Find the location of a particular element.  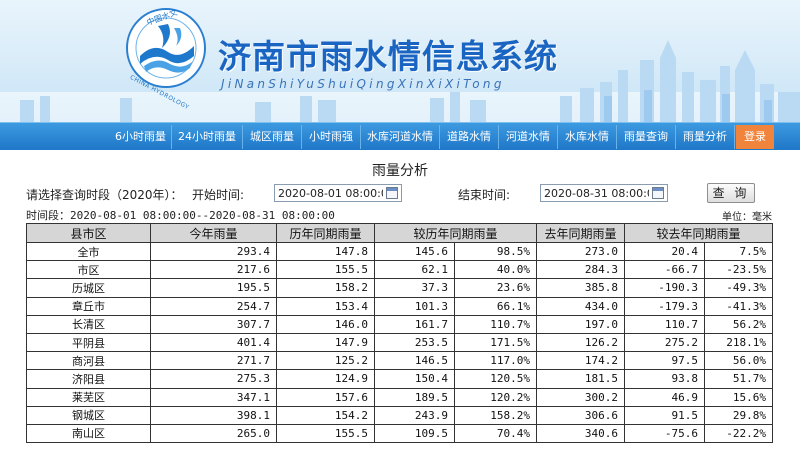

pct-last-year-cell: -49.3% is located at coordinates (739, 288).